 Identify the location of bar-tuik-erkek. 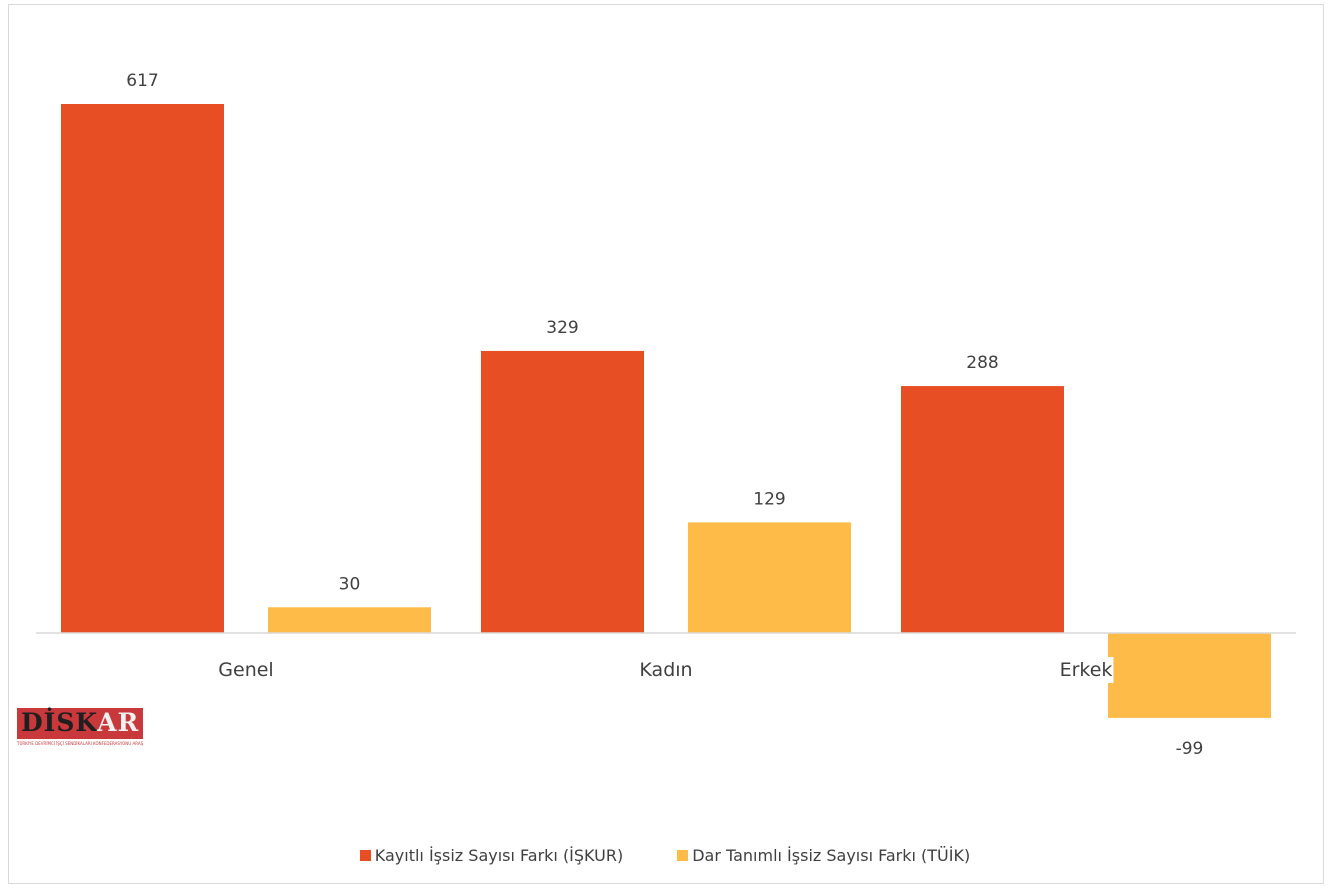
(1189, 675).